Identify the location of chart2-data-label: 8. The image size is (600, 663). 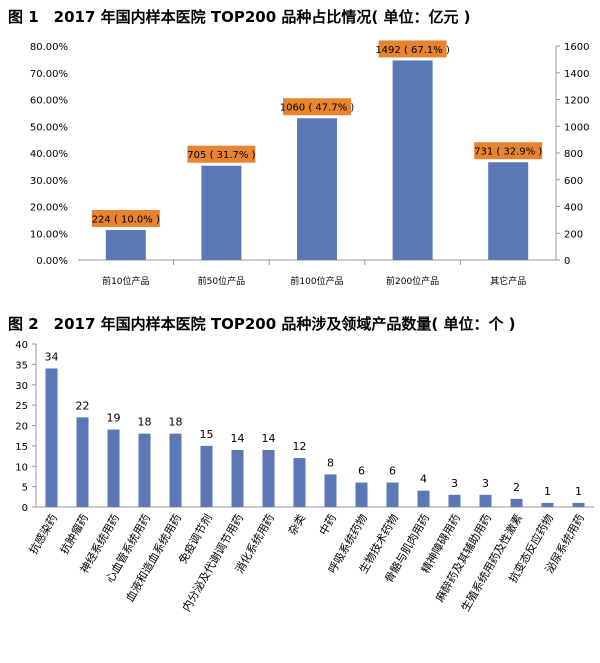
(330, 462).